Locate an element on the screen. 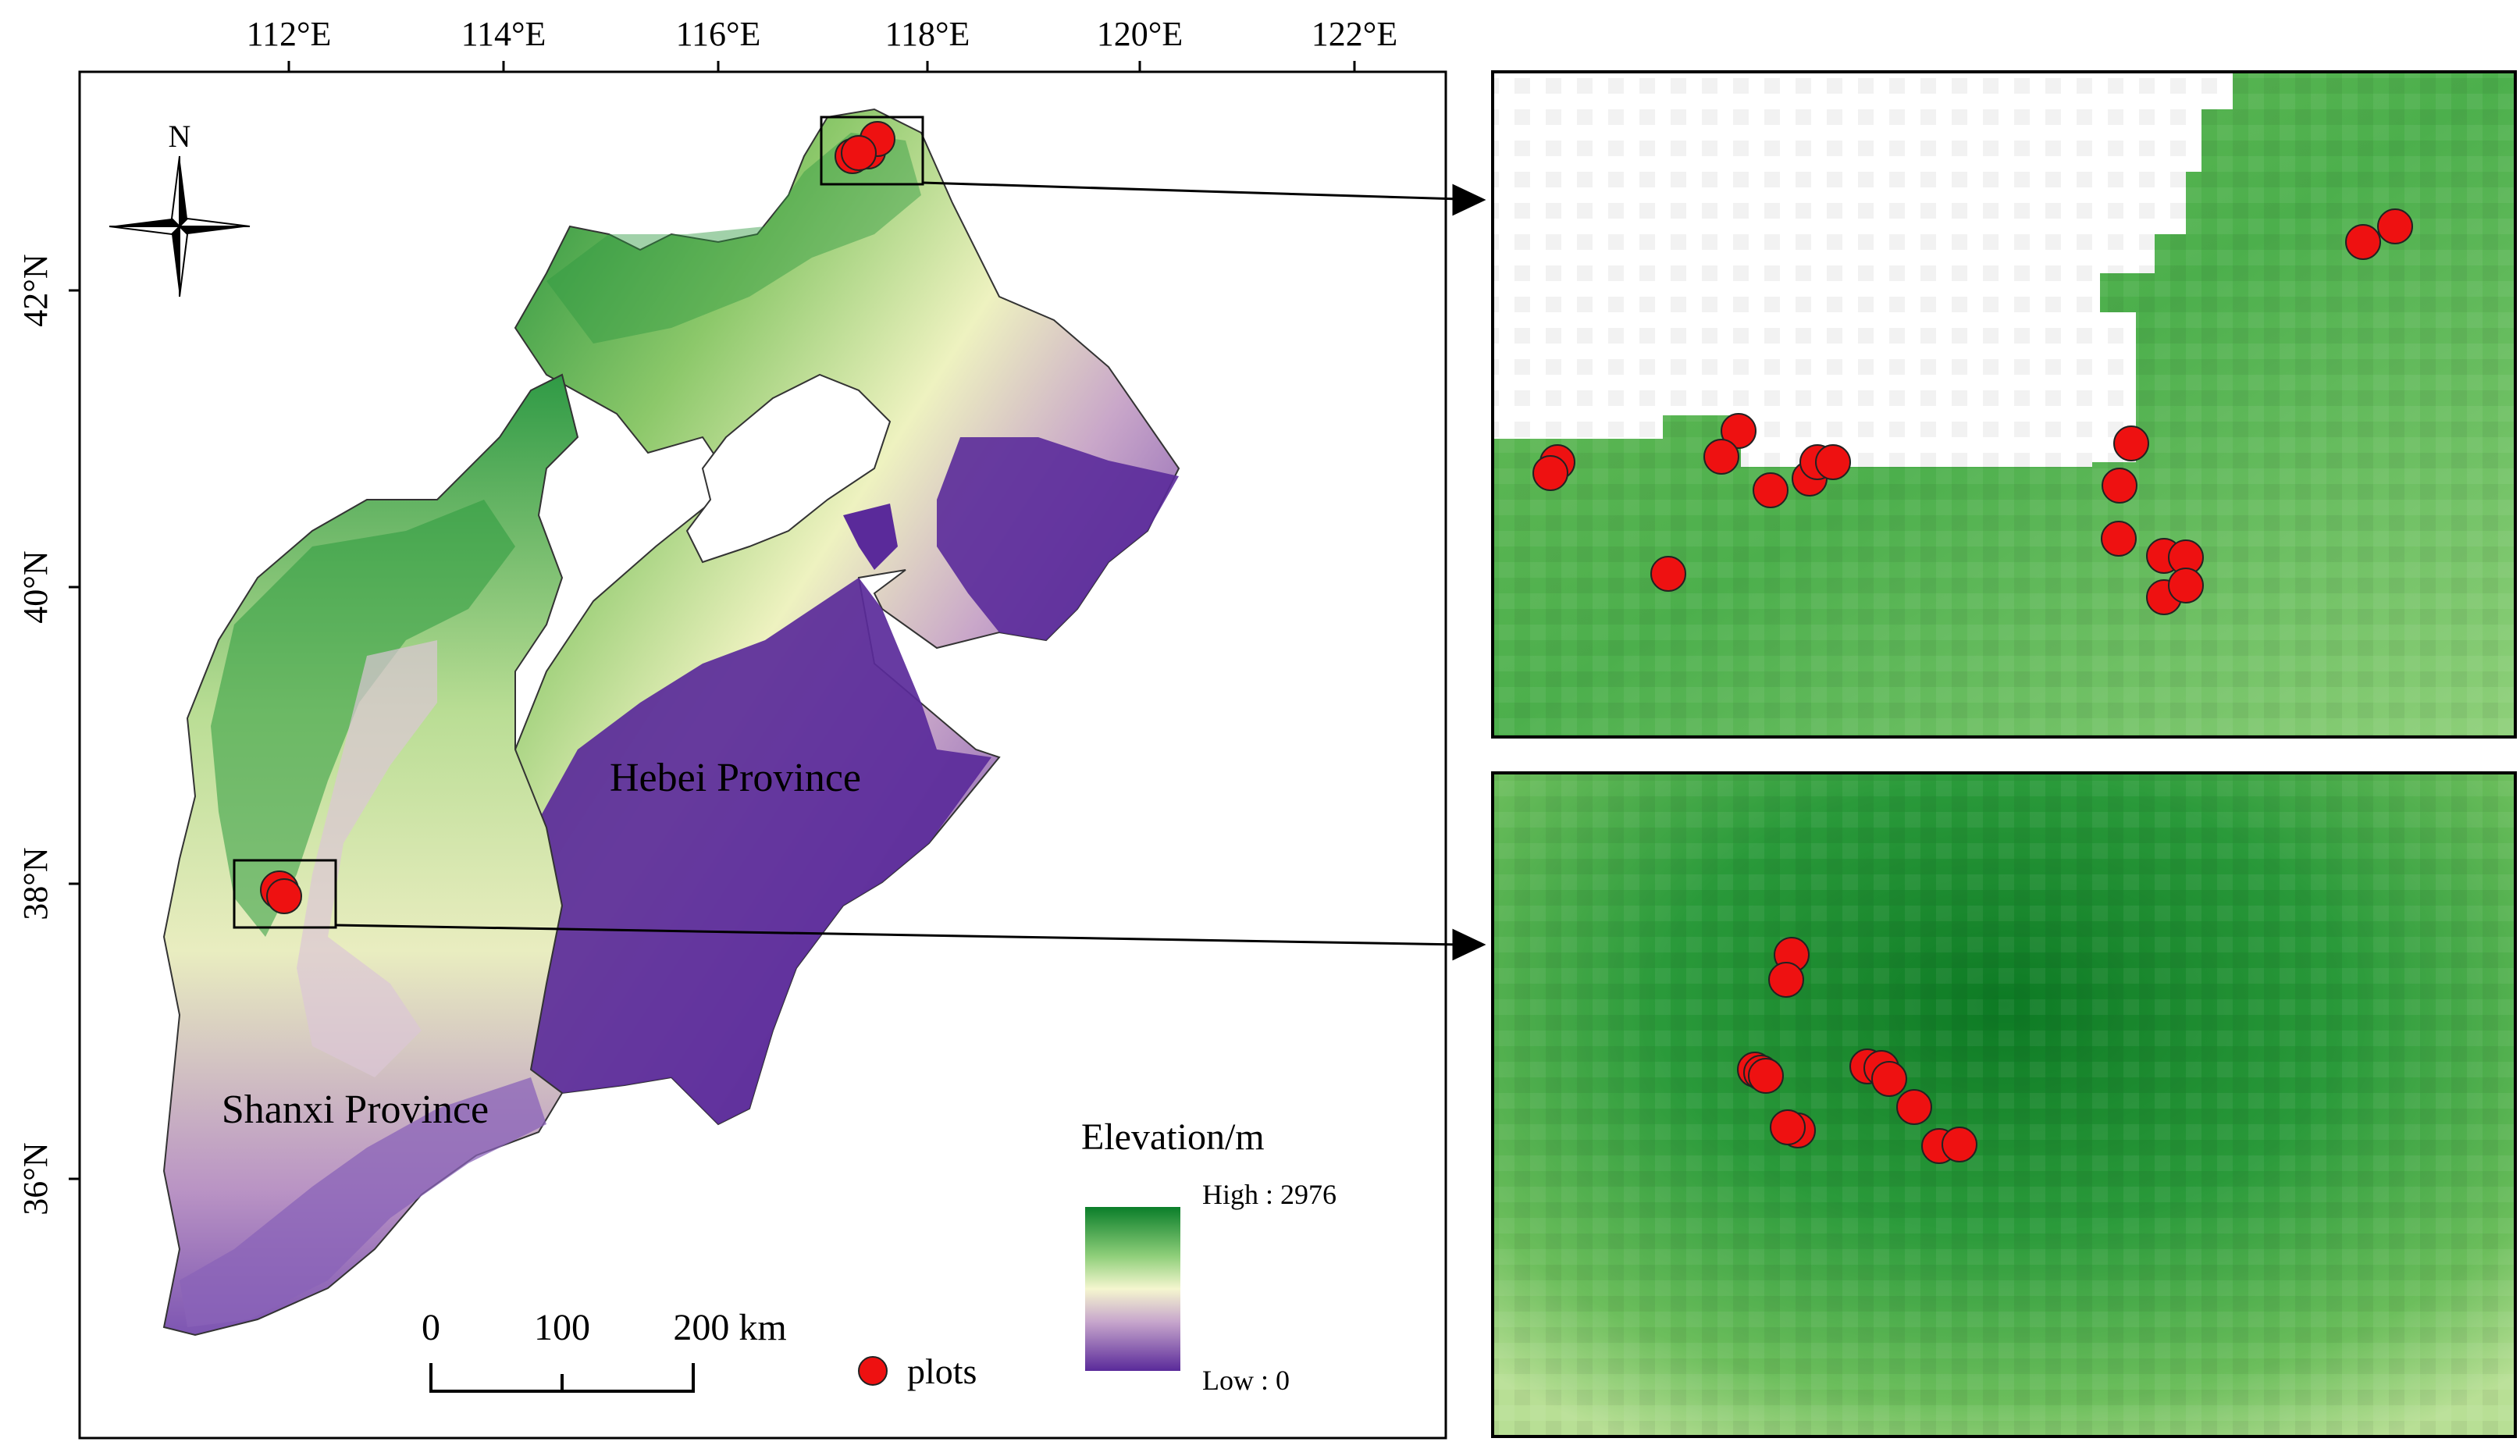 Image resolution: width=2520 pixels, height=1456 pixels. north-inset-box is located at coordinates (872, 151).